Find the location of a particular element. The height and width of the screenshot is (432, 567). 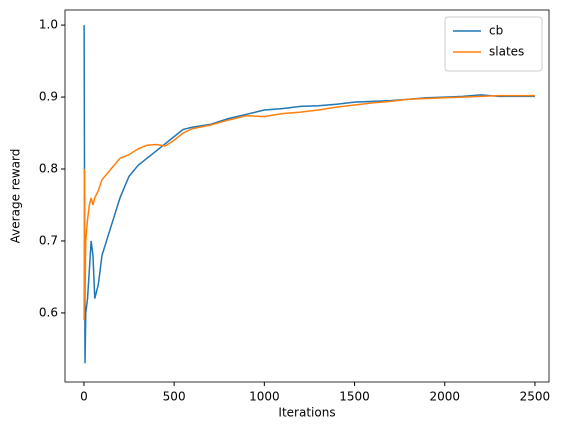

x-tick-label: 500 is located at coordinates (174, 397).